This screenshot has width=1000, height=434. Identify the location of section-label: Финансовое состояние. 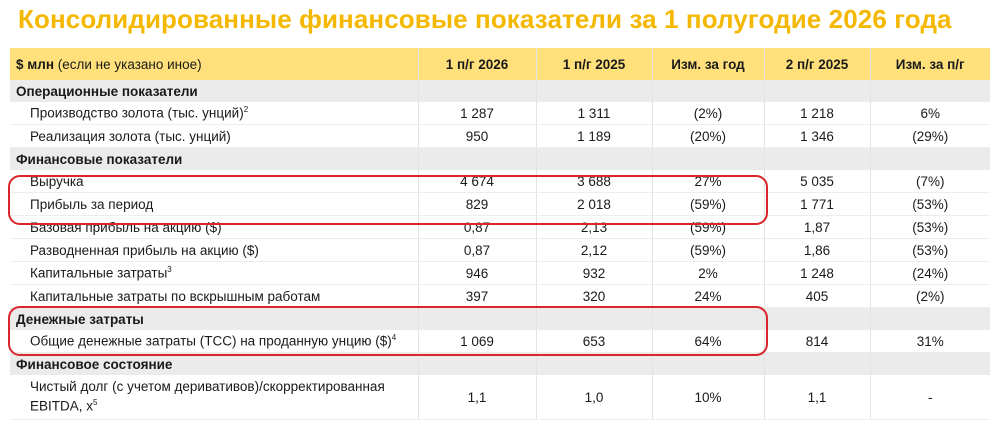
(214, 363).